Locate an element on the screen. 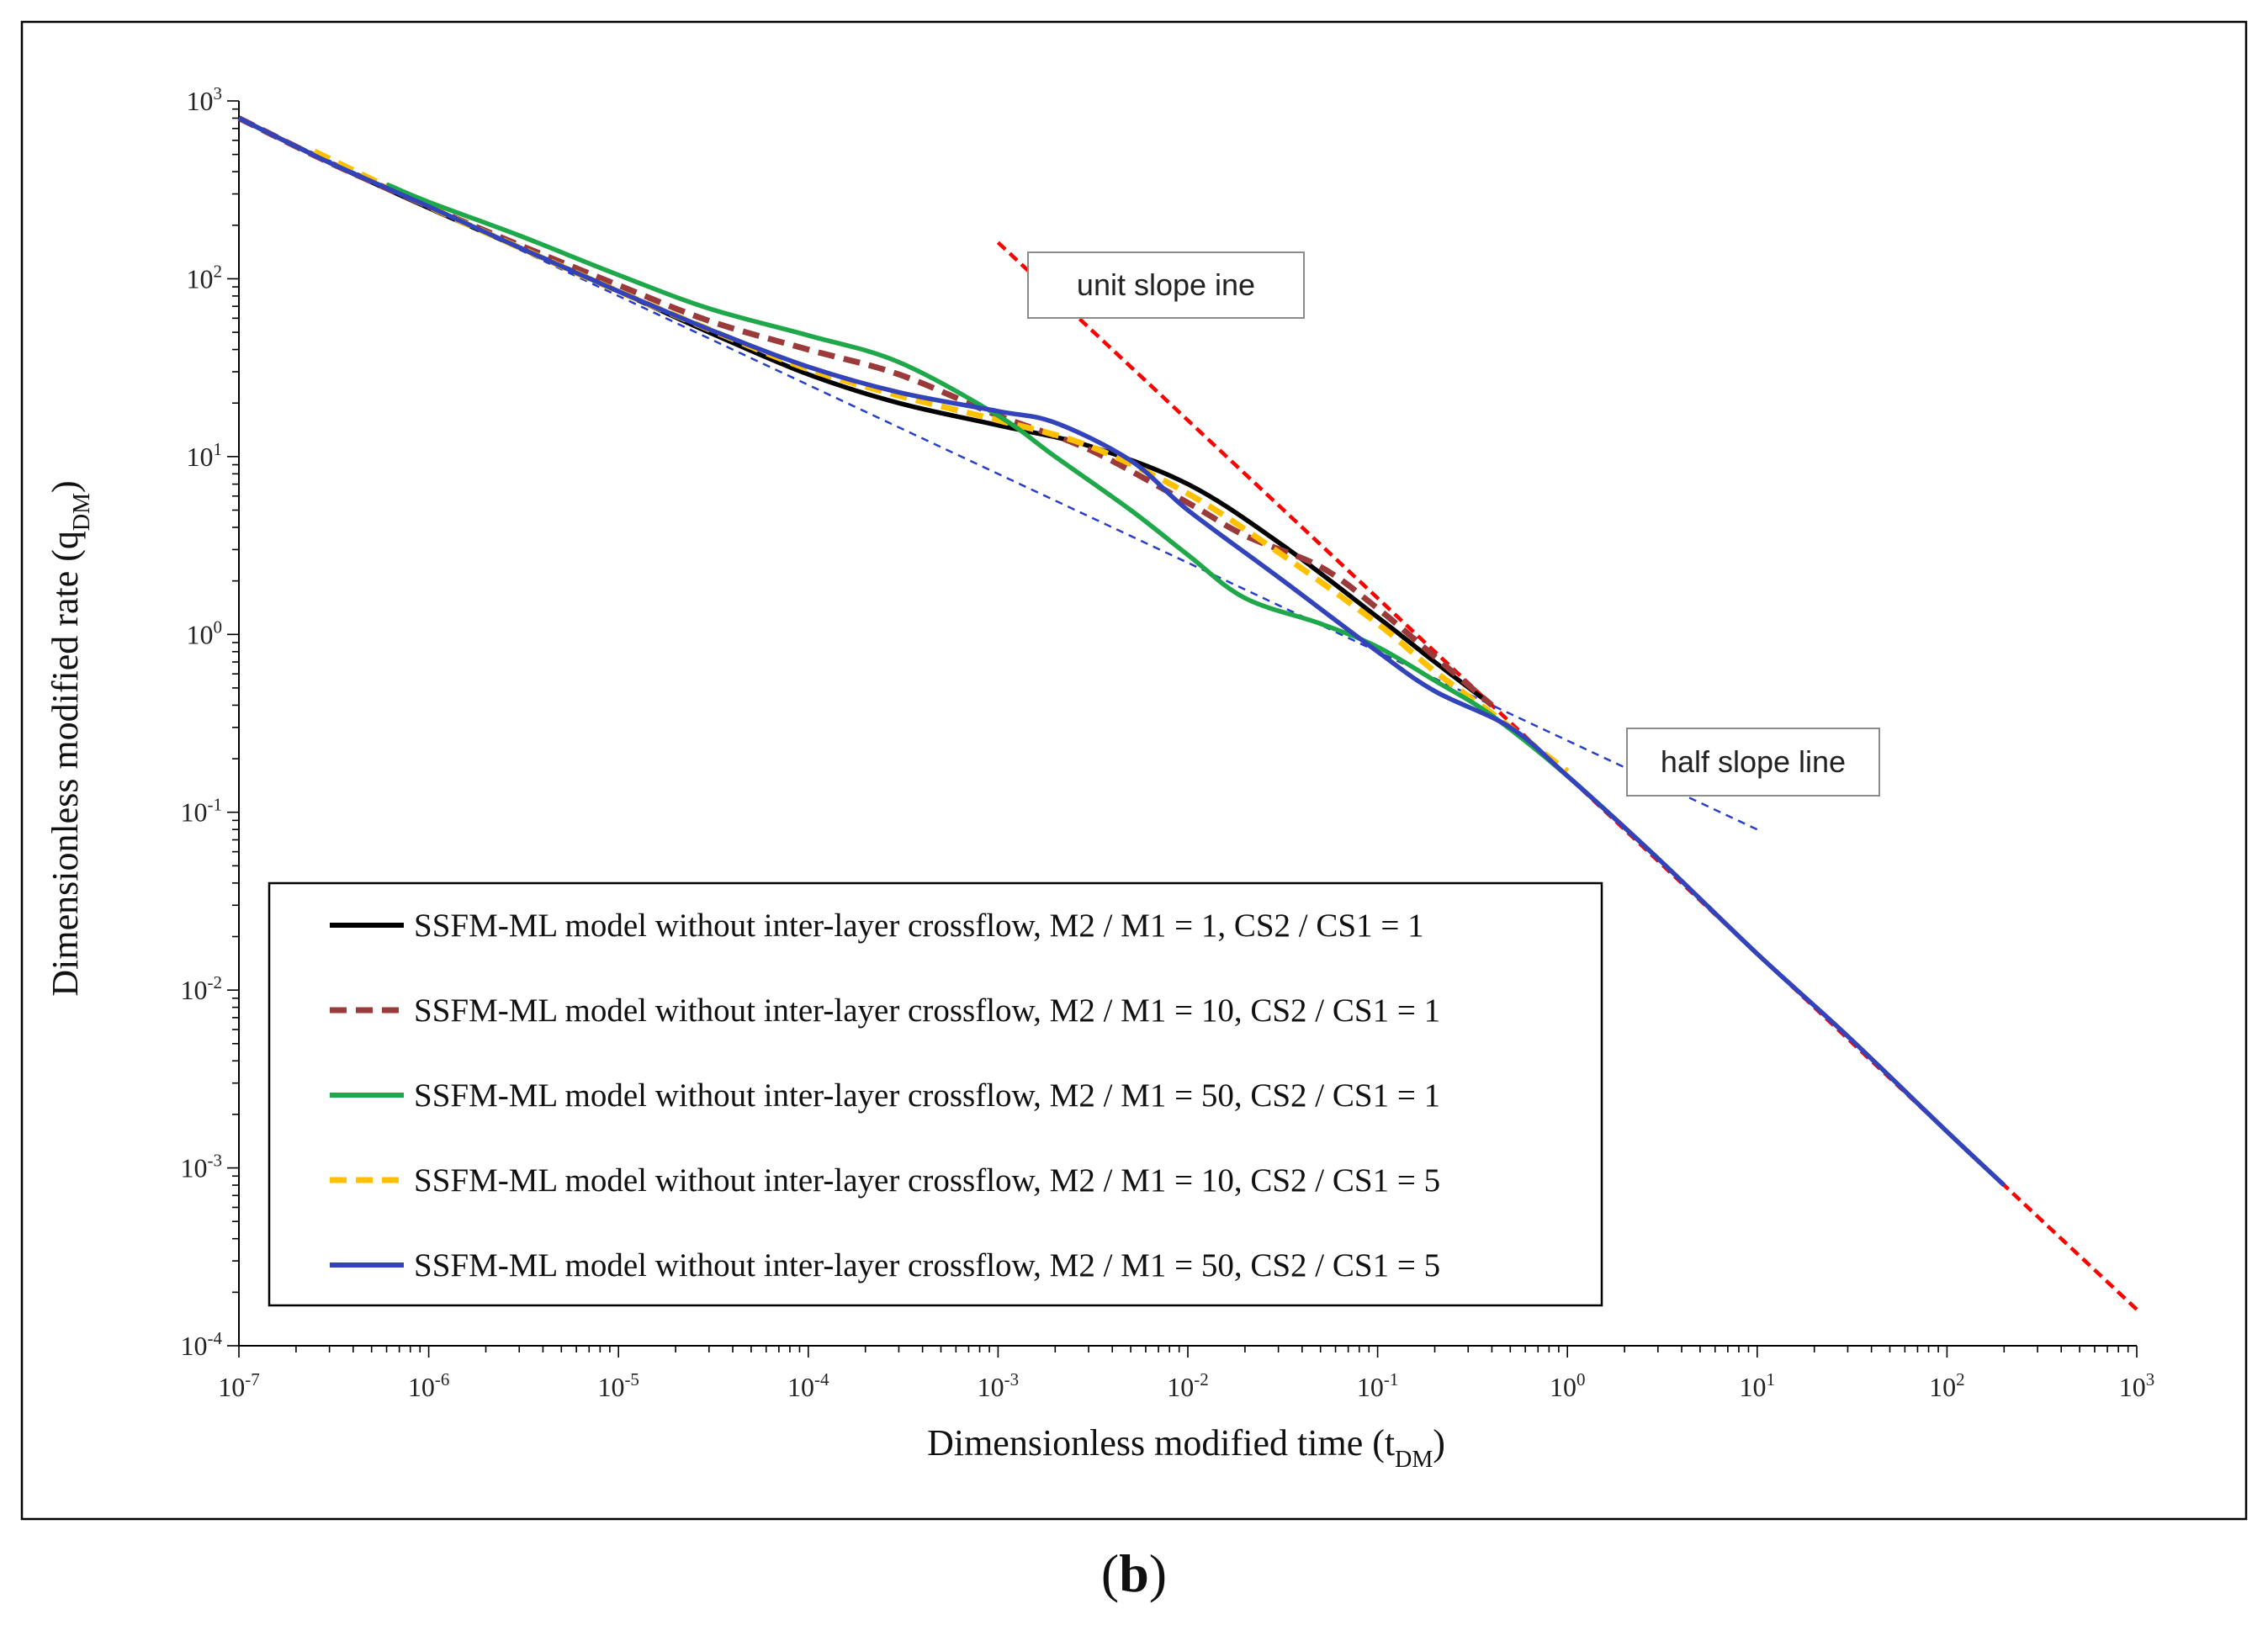  y-tick-label: 10⁰ is located at coordinates (205, 633).